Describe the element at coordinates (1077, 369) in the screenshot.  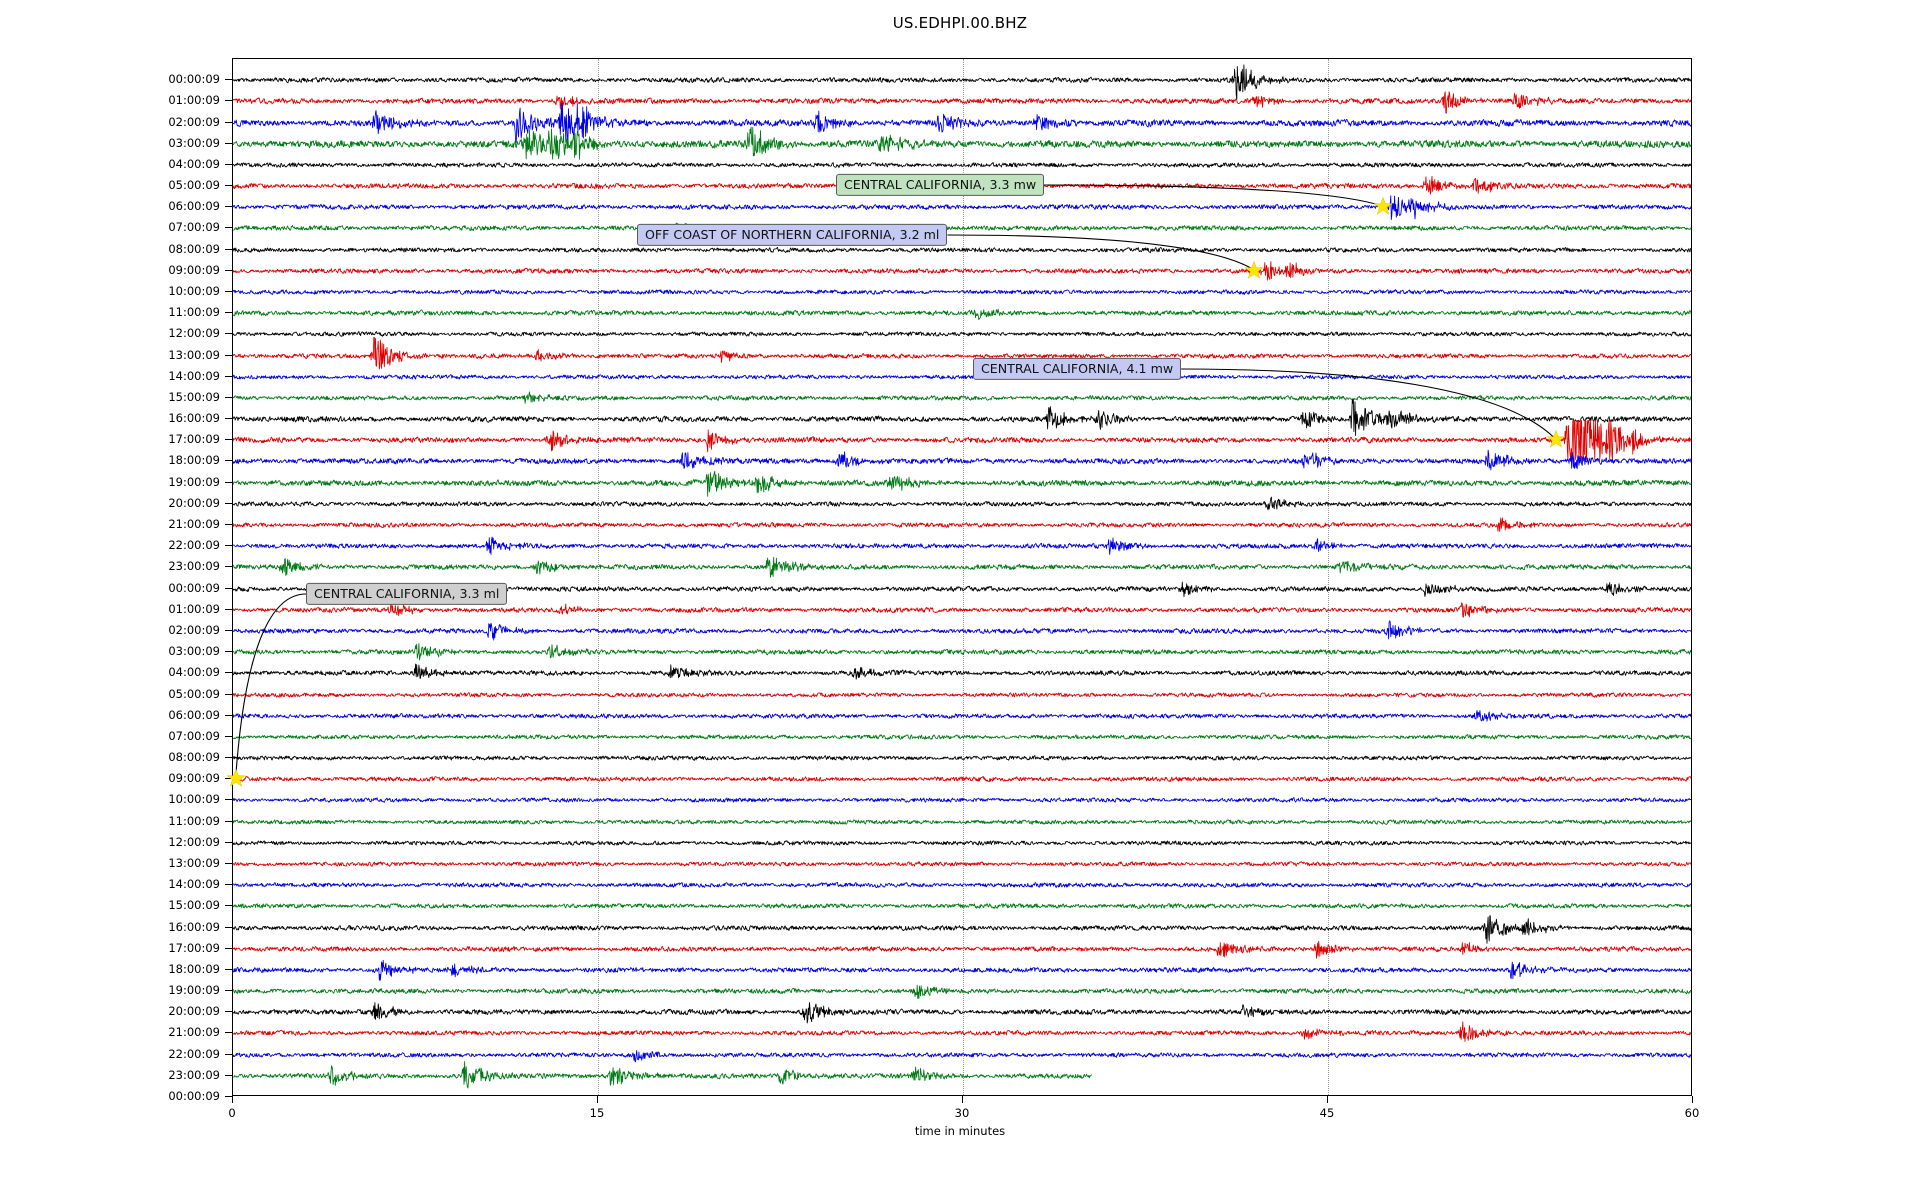
I see `event-annotation-label: CENTRAL CALIFORNIA, 4.1 mw` at that location.